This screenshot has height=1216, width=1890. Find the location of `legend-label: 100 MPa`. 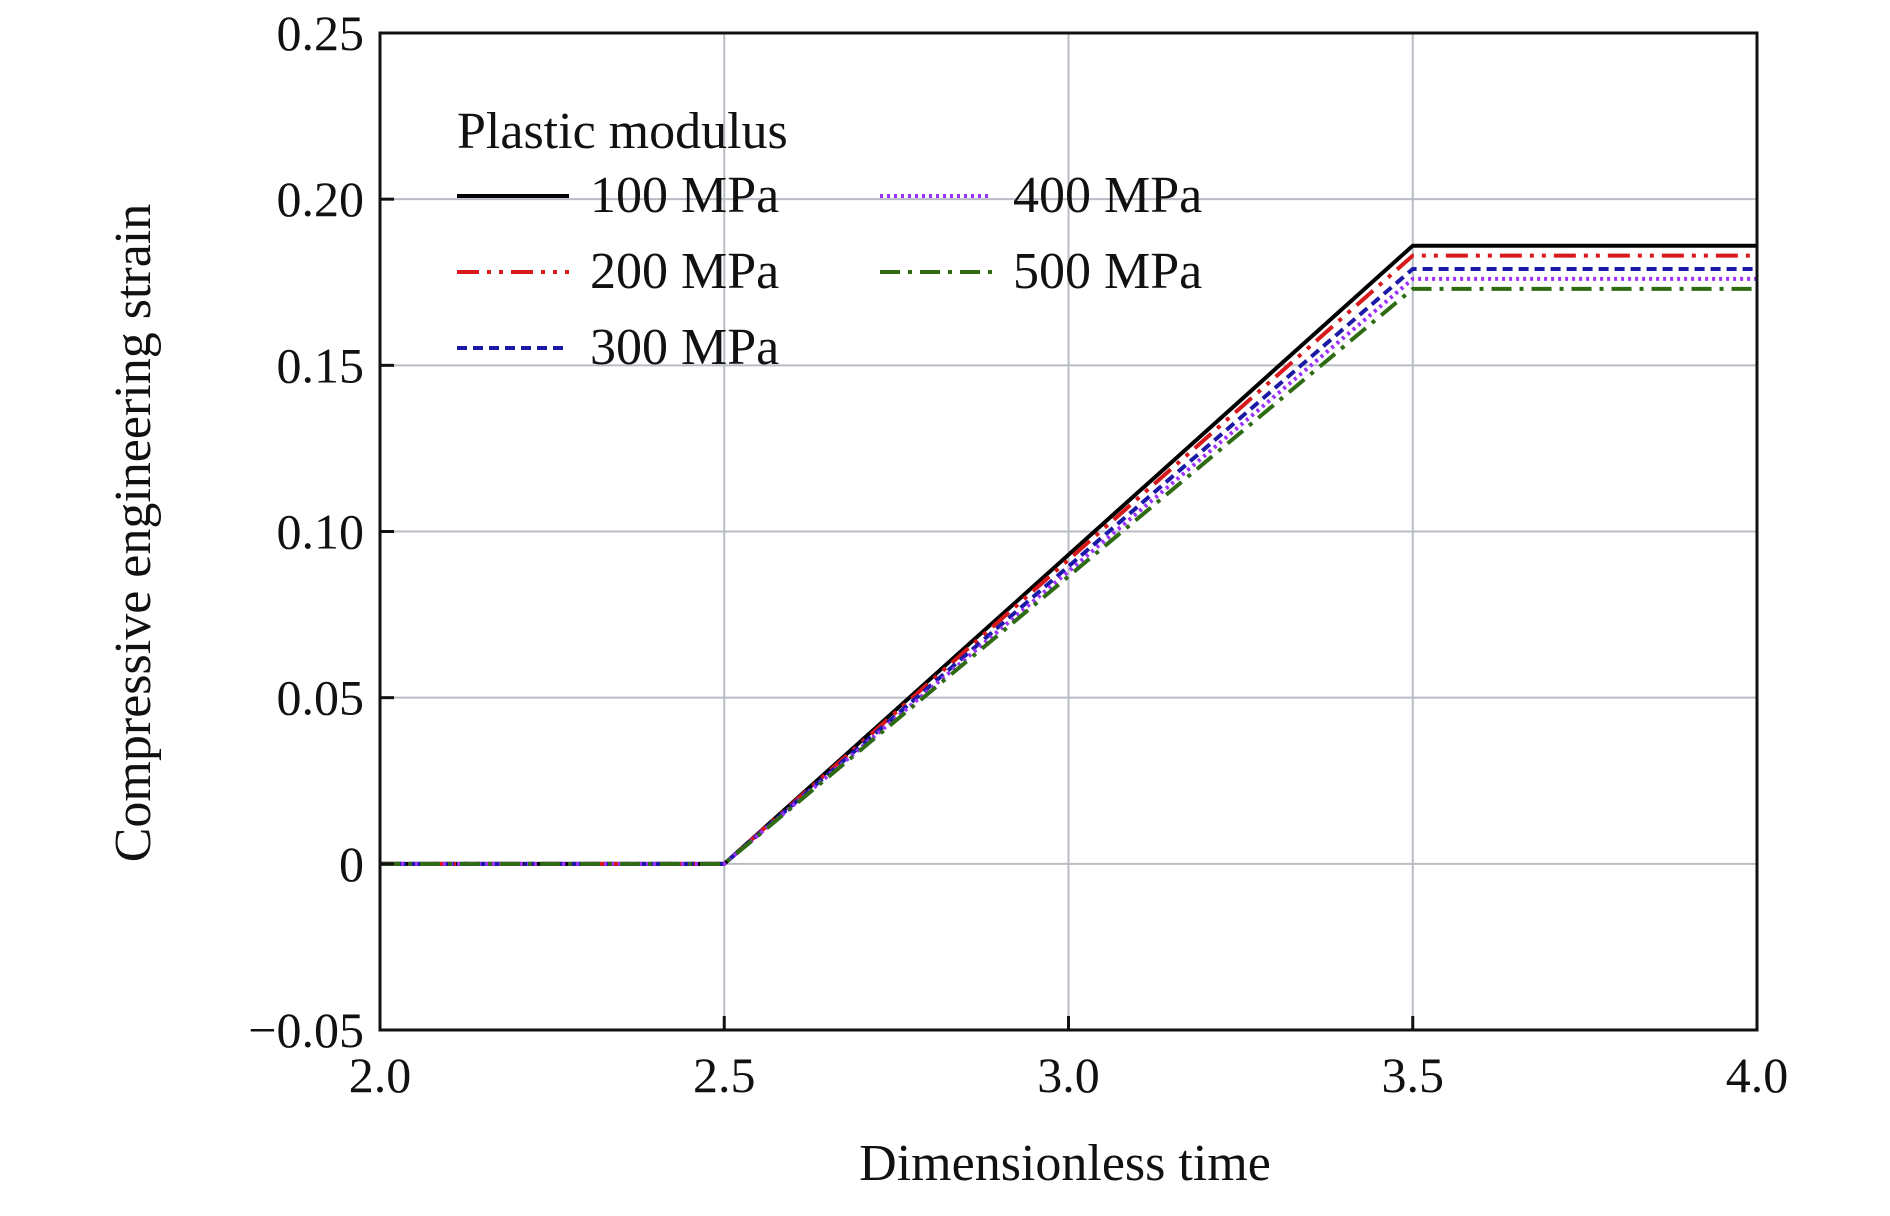

legend-label: 100 MPa is located at coordinates (684, 195).